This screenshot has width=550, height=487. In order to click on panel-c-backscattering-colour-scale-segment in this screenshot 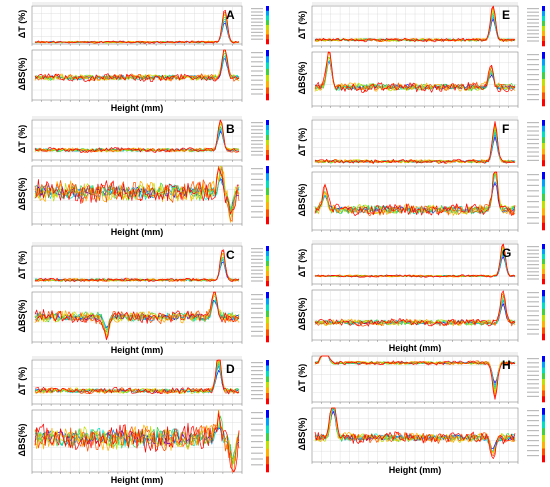, I will do `click(267, 295)`.